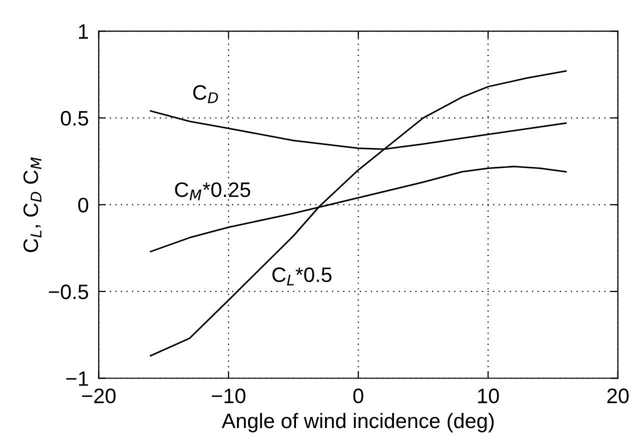 Image resolution: width=637 pixels, height=445 pixels. Describe the element at coordinates (302, 276) in the screenshot. I see `series-label: C$_{L}$*0.5` at that location.